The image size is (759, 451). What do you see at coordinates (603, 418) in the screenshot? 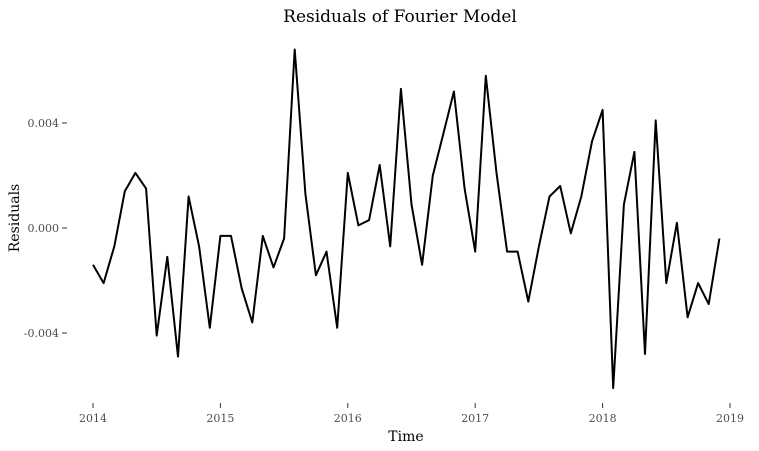
I see `x-tick-label: 2018` at bounding box center [603, 418].